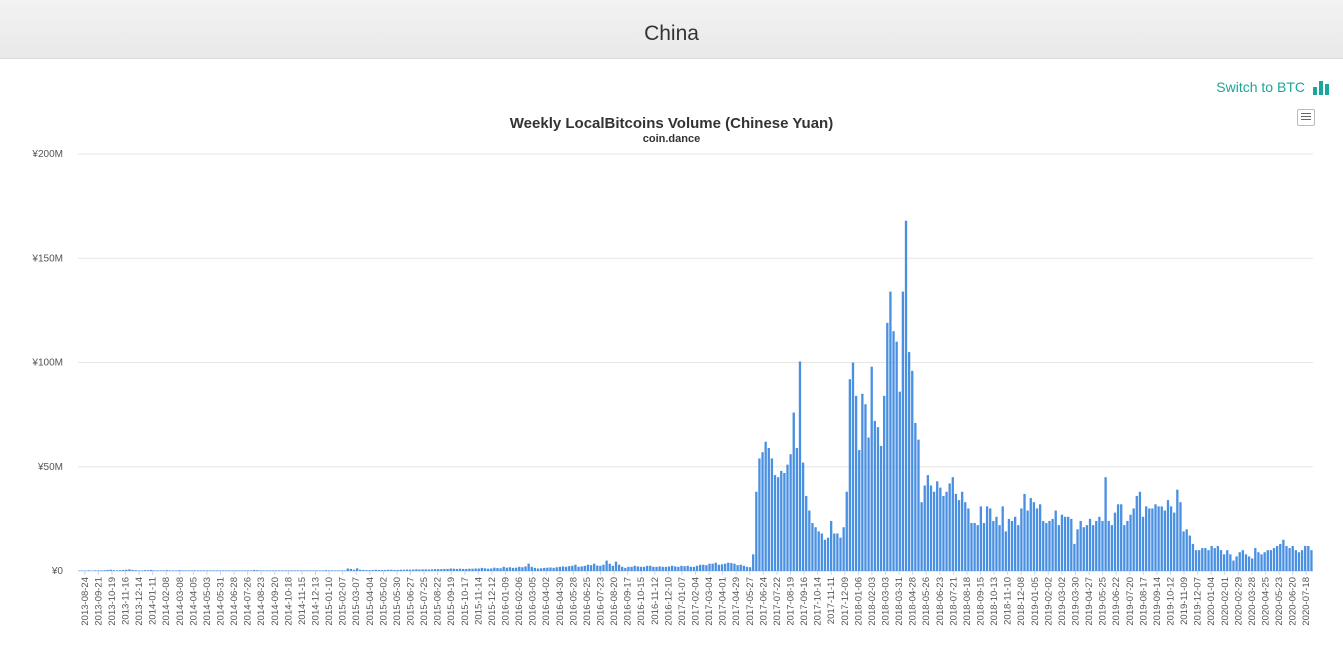 Image resolution: width=1343 pixels, height=666 pixels. Describe the element at coordinates (1225, 601) in the screenshot. I see `x-tick-label: 2020-02-01` at that location.